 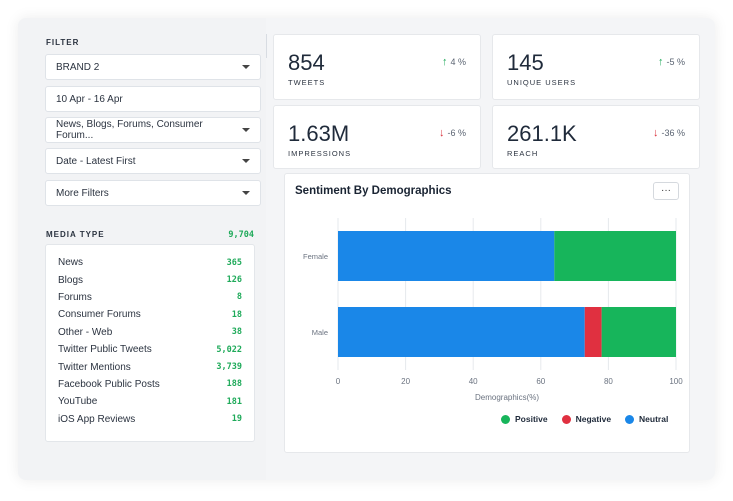 I want to click on bar-negative-male, so click(x=593, y=332).